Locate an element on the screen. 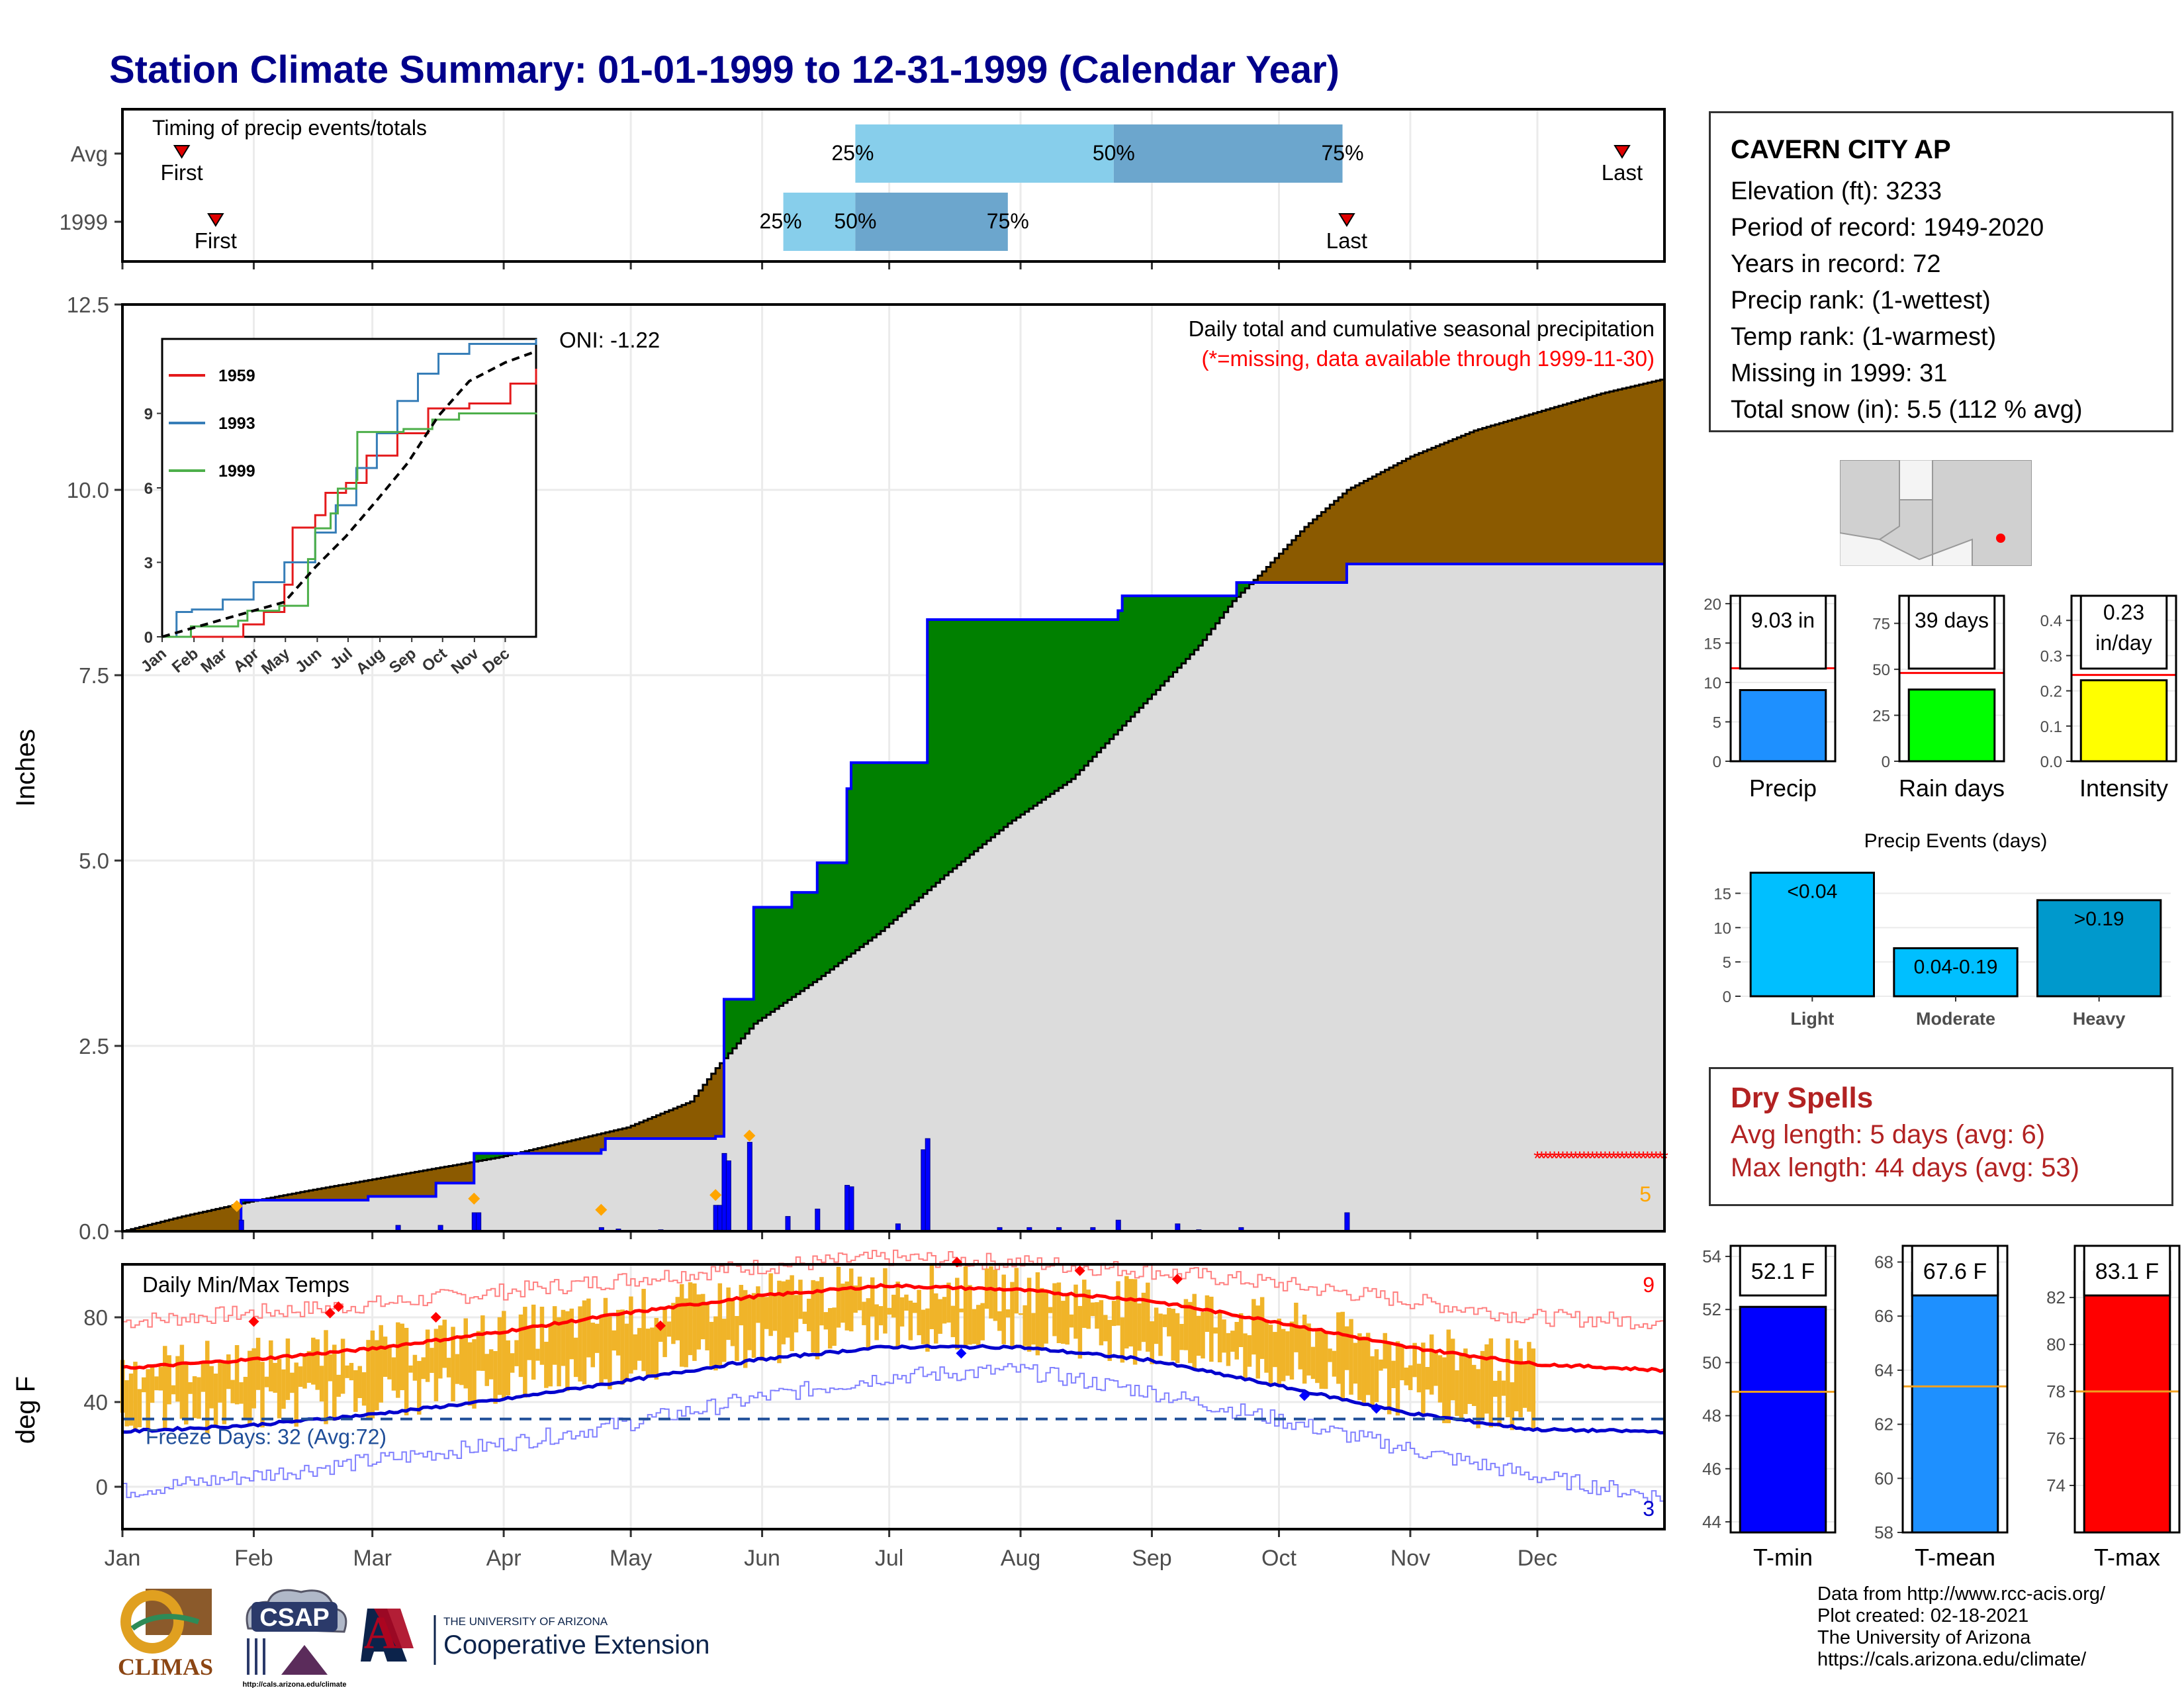 The image size is (2184, 1688). summary-label-box is located at coordinates (1955, 1270).